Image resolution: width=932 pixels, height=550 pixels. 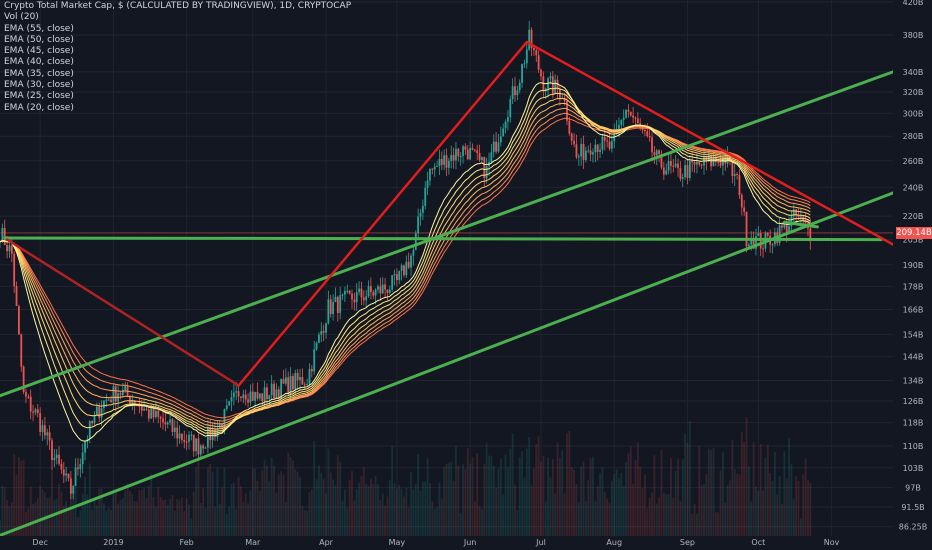 What do you see at coordinates (39, 107) in the screenshot?
I see `ema-label: EMA (20, close)` at bounding box center [39, 107].